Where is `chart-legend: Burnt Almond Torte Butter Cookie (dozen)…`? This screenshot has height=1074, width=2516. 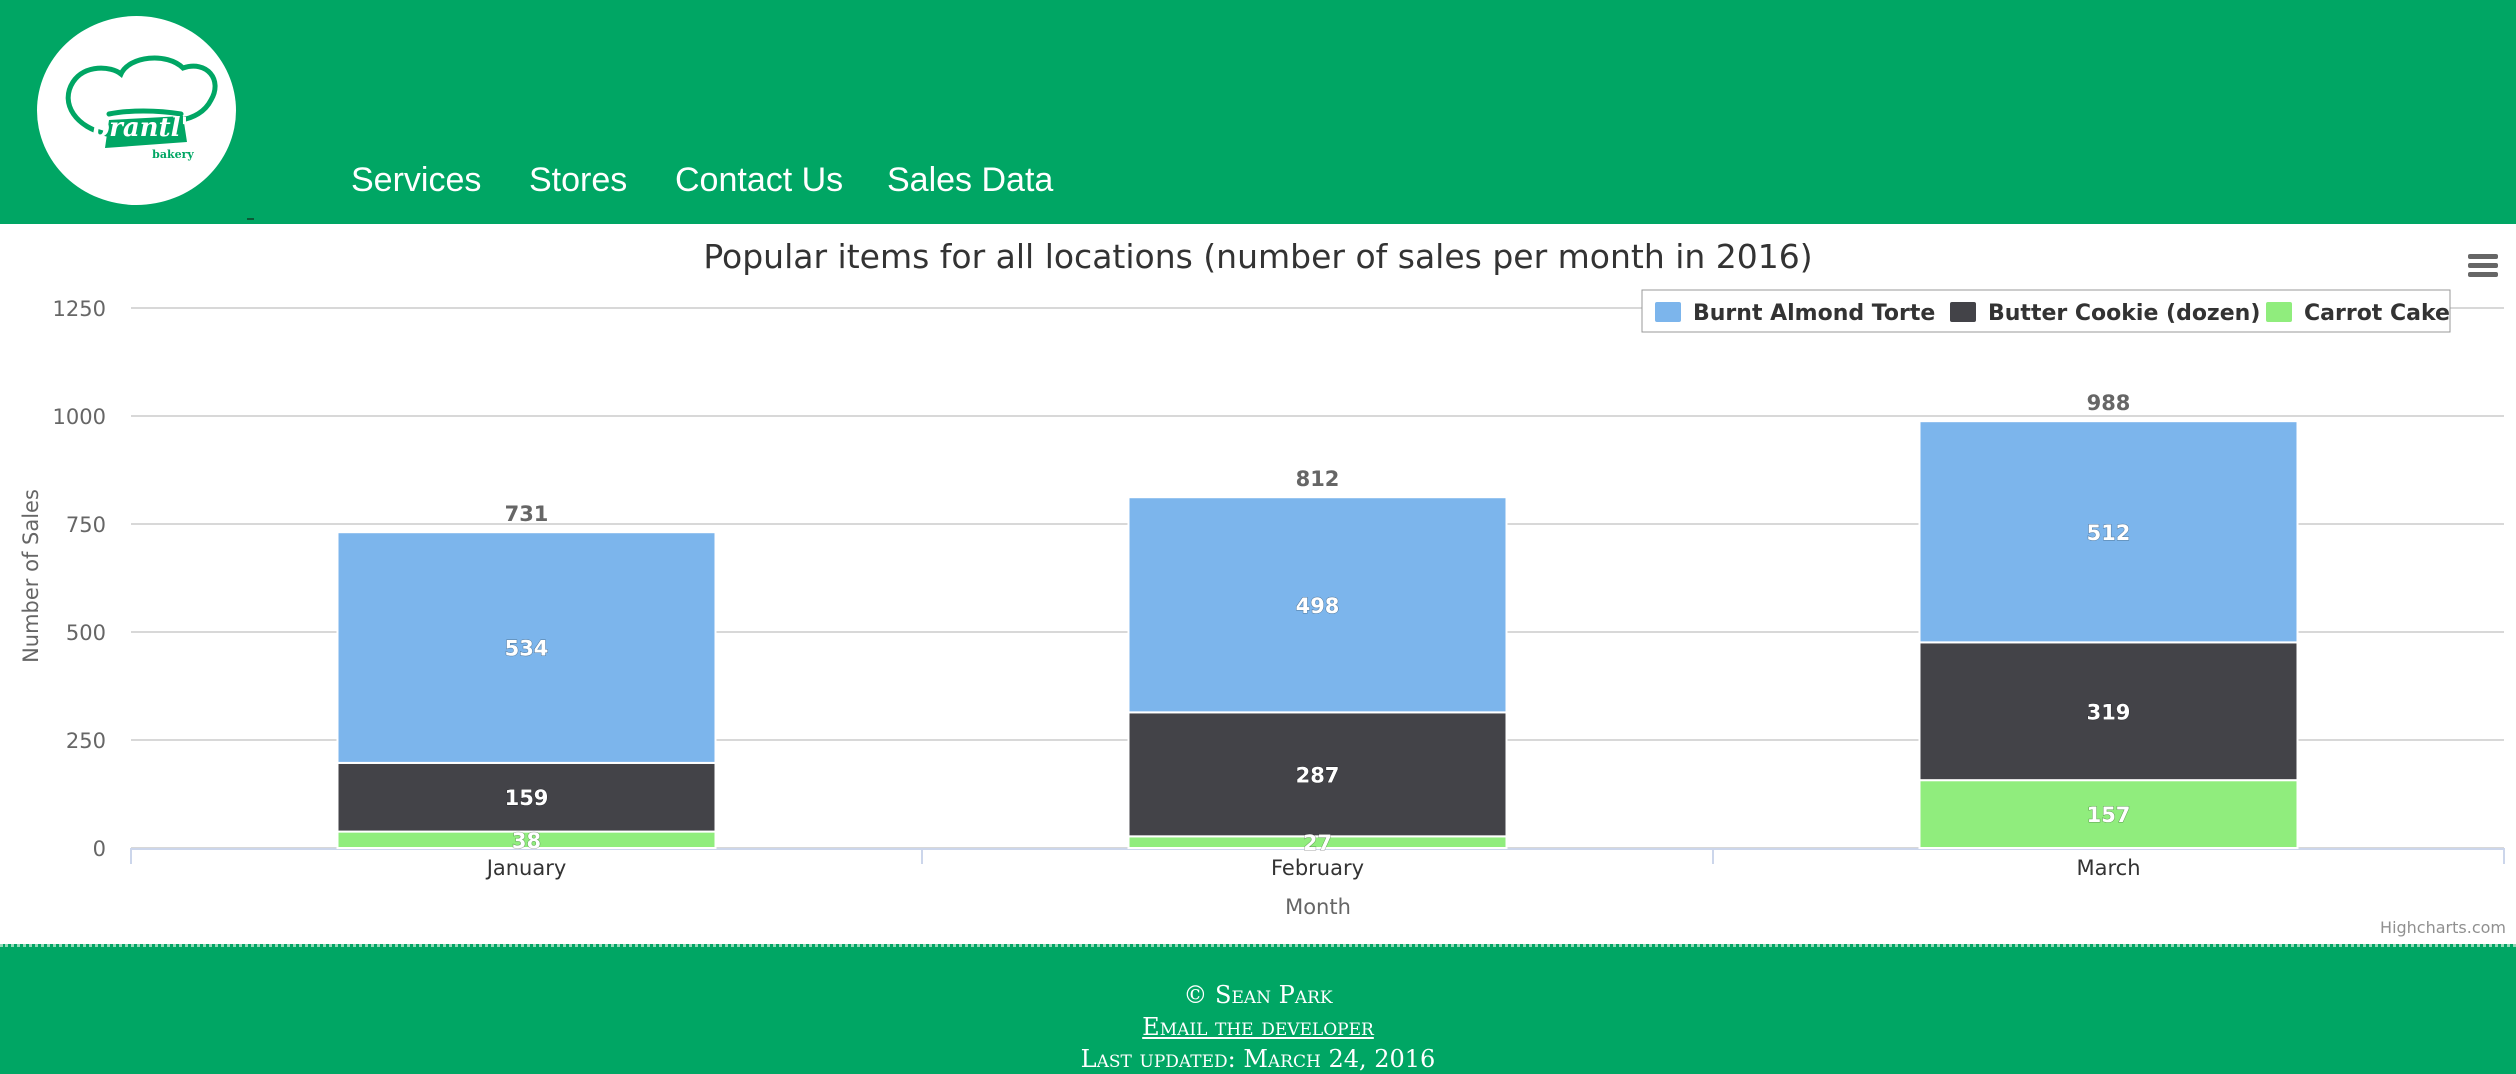
chart-legend: Burnt Almond Torte Butter Cookie (dozen)… is located at coordinates (2046, 311).